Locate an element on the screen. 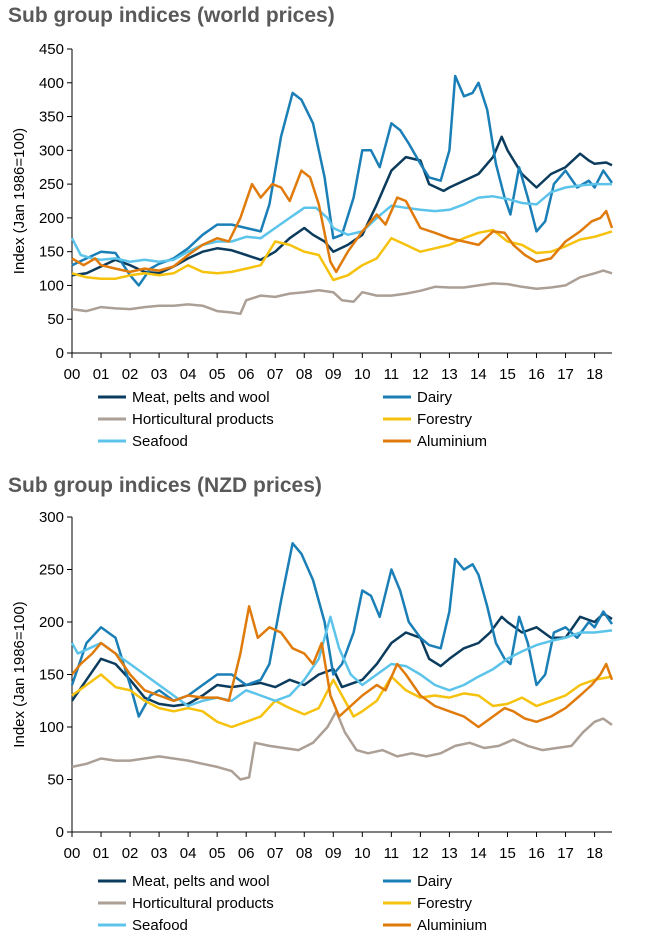 The width and height of the screenshot is (647, 942). series-line-aluminium-nzd is located at coordinates (342, 667).